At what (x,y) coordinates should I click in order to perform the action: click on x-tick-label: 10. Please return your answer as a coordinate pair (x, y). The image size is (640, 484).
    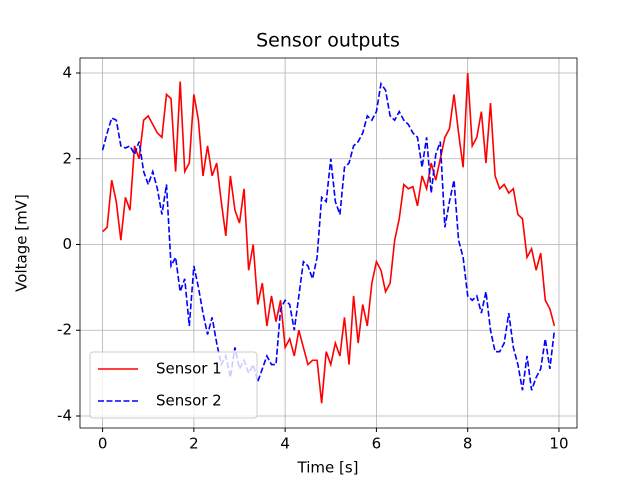
    Looking at the image, I should click on (558, 444).